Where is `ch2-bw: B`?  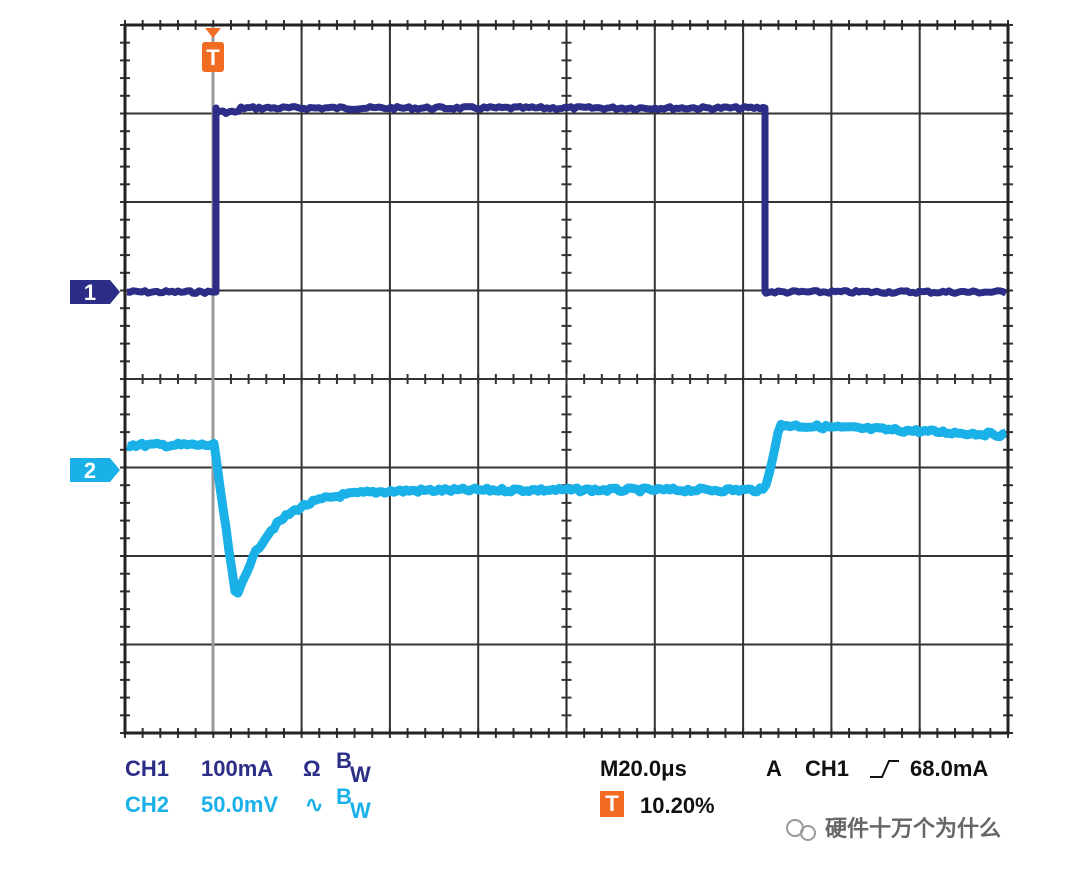
ch2-bw: B is located at coordinates (344, 796).